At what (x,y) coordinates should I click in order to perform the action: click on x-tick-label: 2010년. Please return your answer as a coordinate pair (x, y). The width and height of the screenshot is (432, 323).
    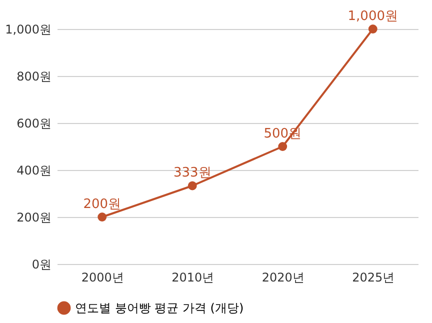
    Looking at the image, I should click on (193, 277).